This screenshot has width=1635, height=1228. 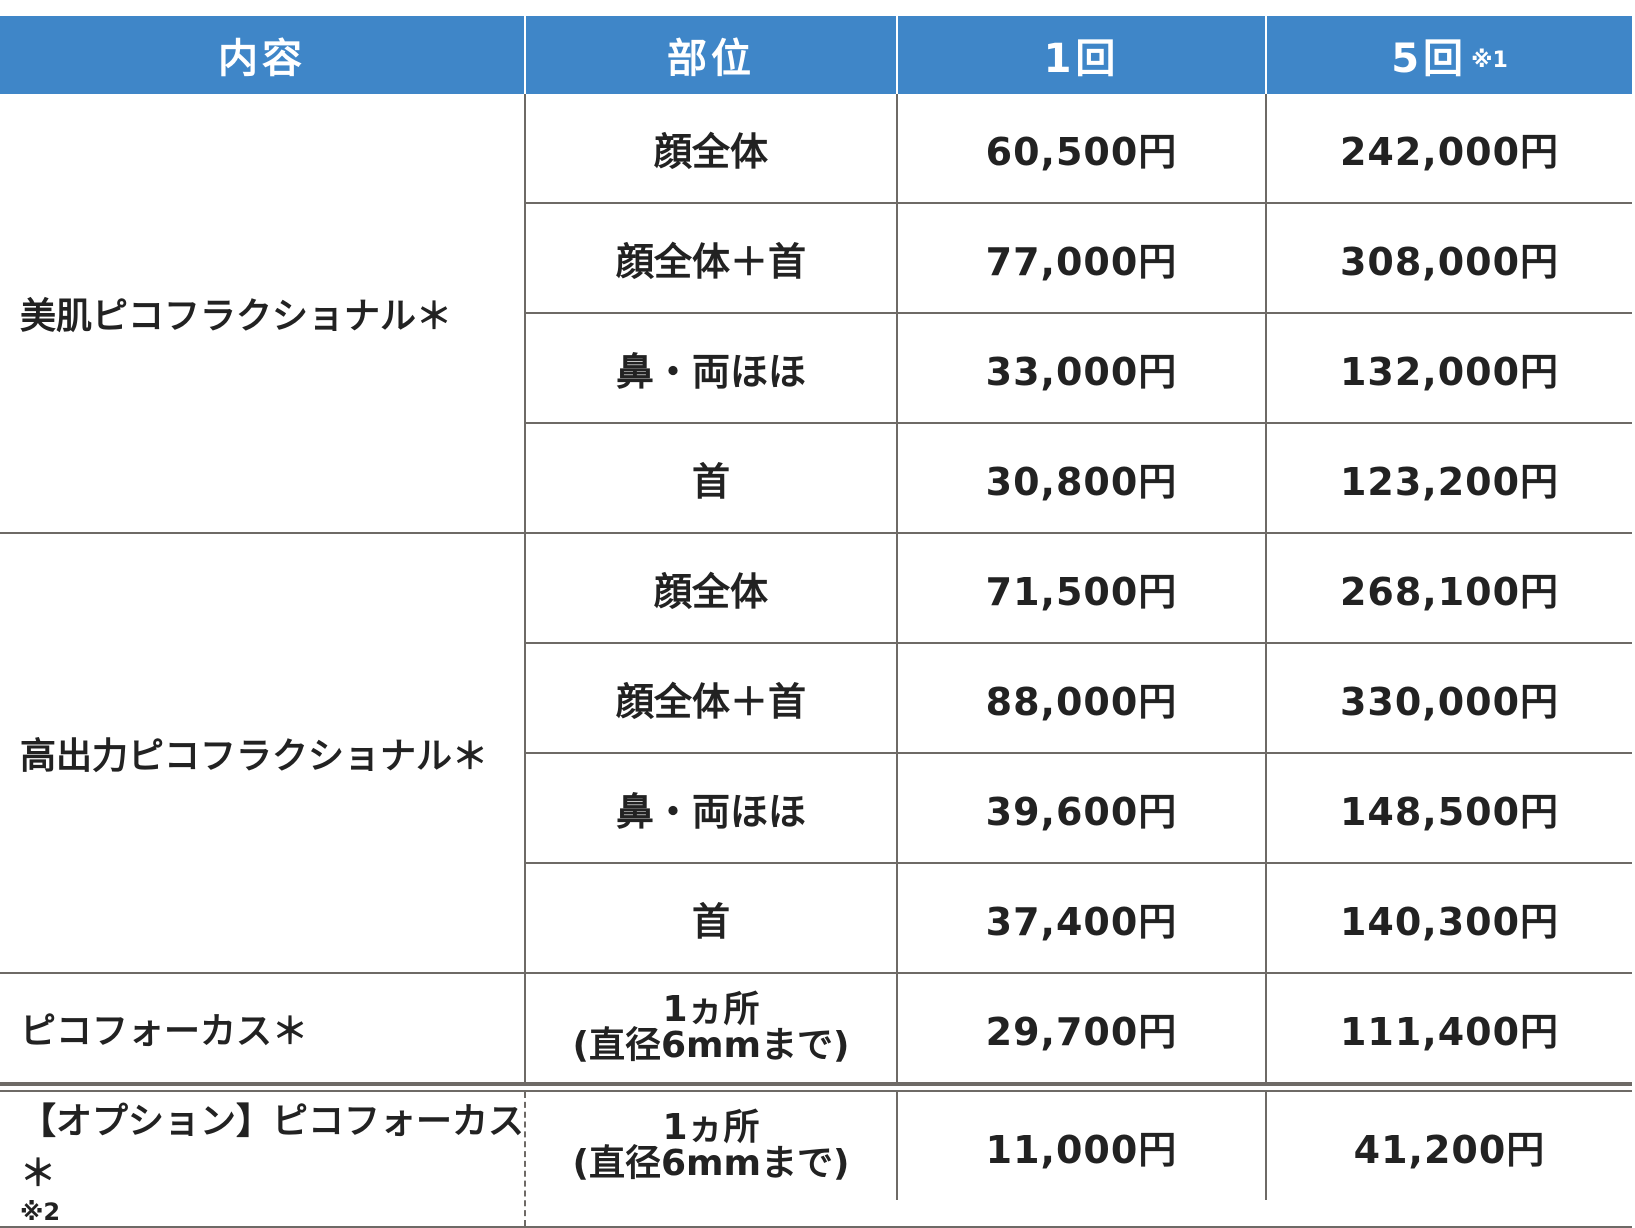 I want to click on option-note-2: ※2, so click(x=40, y=1212).